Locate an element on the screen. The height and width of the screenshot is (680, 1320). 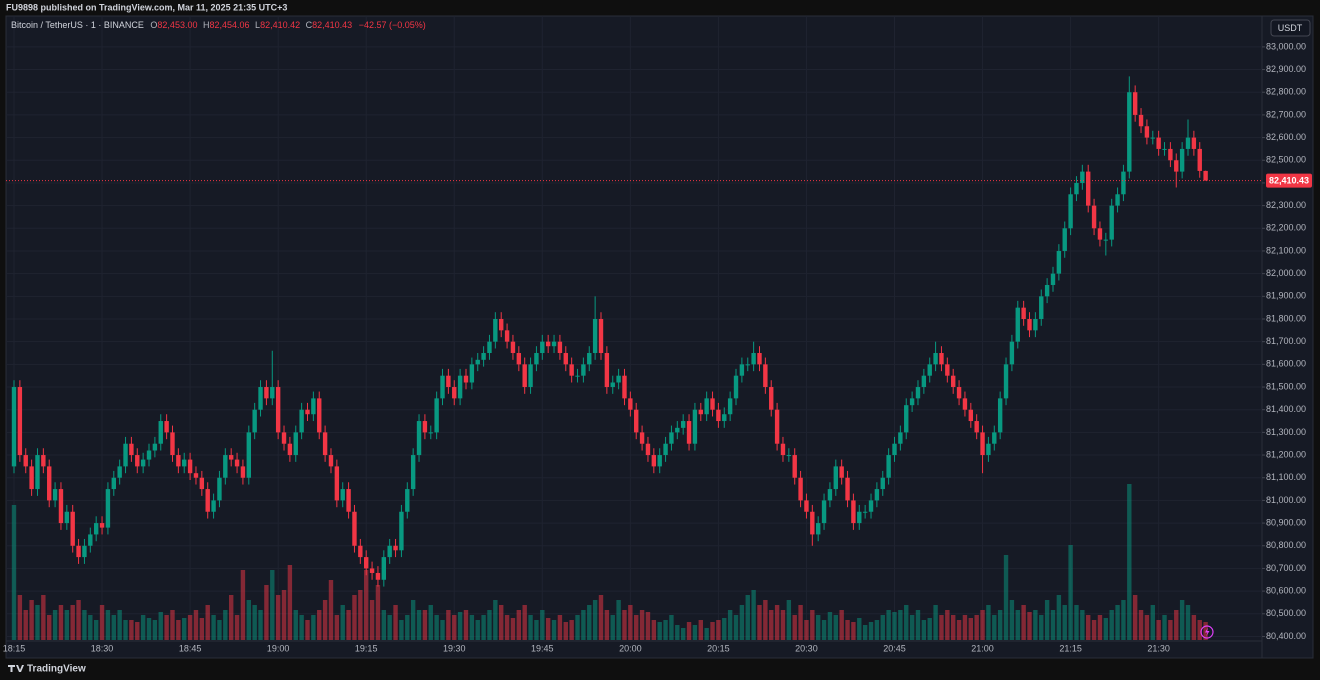
currency-label: USDT is located at coordinates (1290, 28).